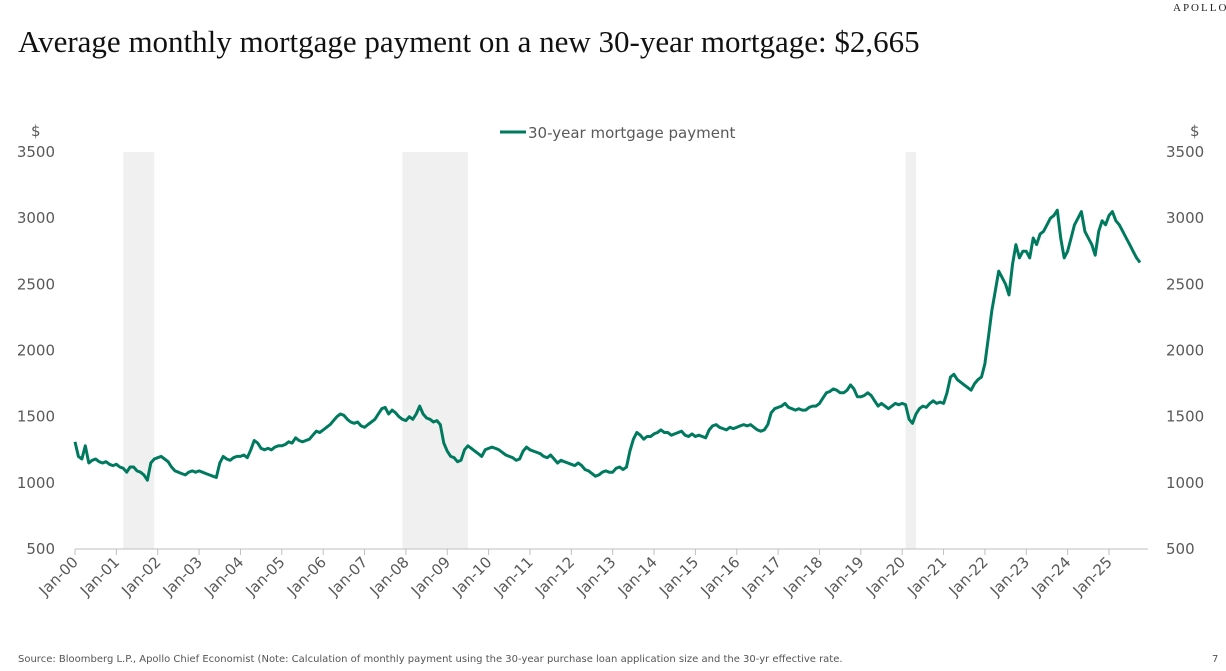 This screenshot has height=671, width=1226. What do you see at coordinates (36, 152) in the screenshot?
I see `y-tick-label: 3500` at bounding box center [36, 152].